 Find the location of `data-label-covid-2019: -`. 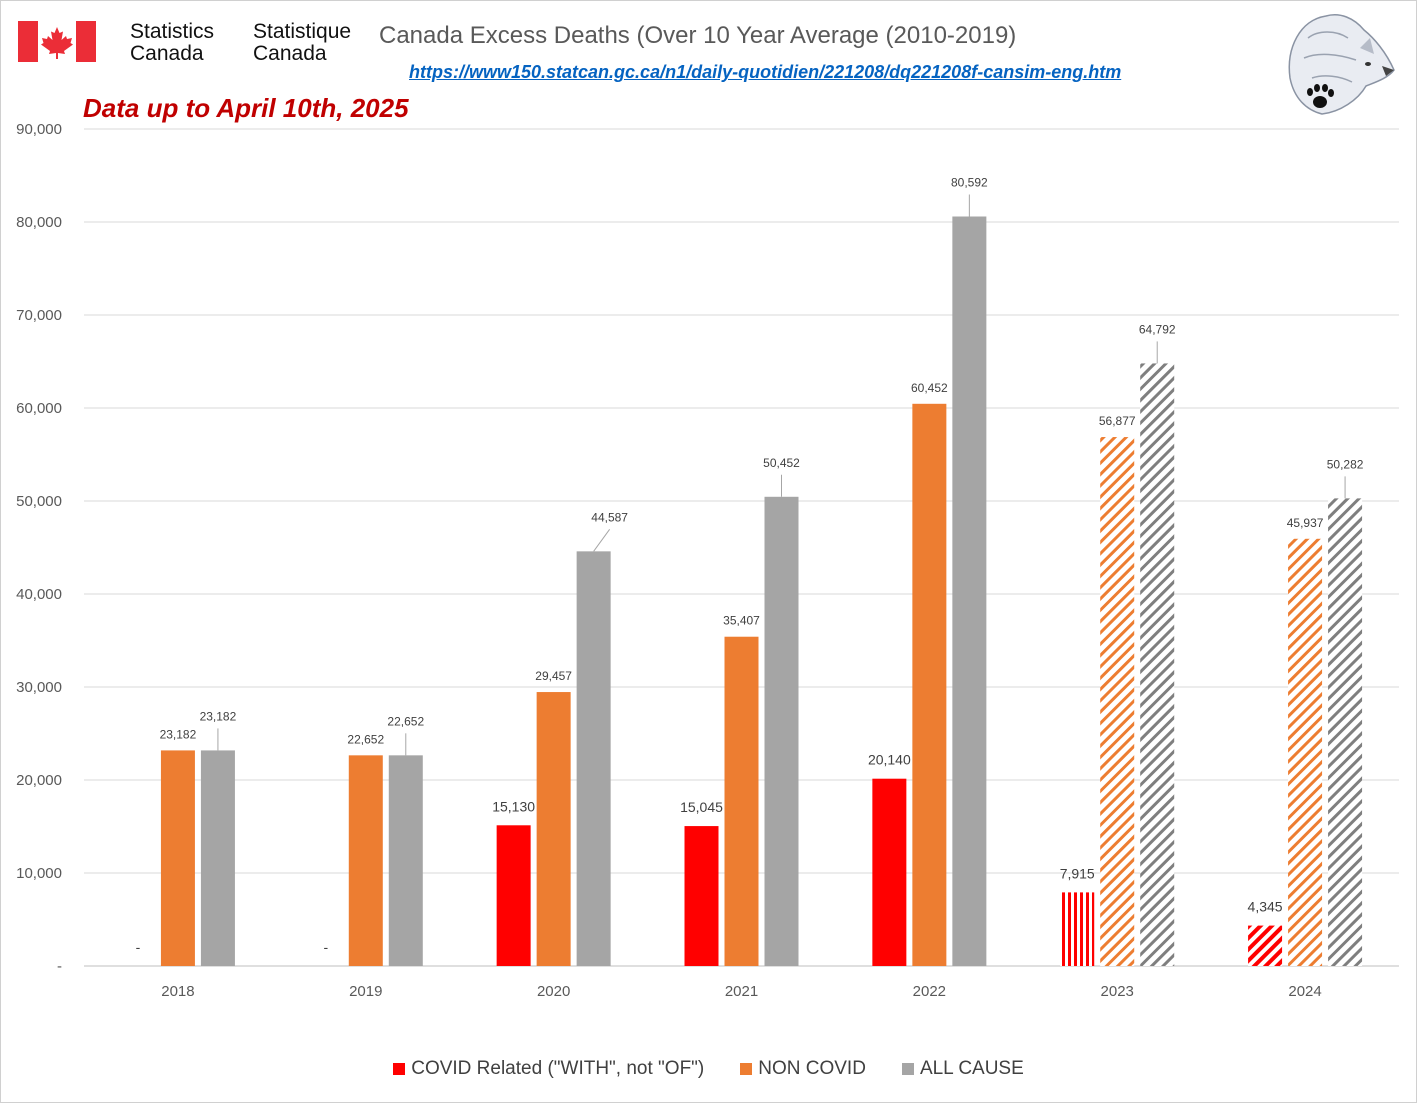

data-label-covid-2019: - is located at coordinates (325, 947).